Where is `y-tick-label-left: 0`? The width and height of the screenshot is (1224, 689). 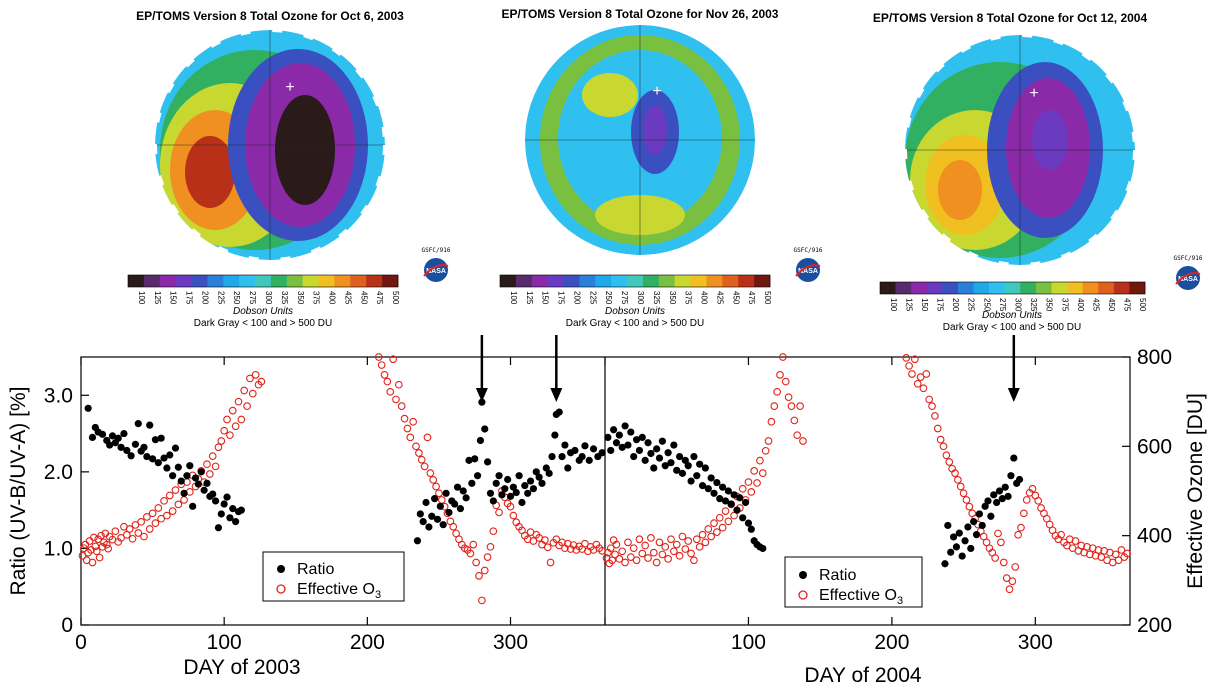
y-tick-label-left: 0 is located at coordinates (67, 625).